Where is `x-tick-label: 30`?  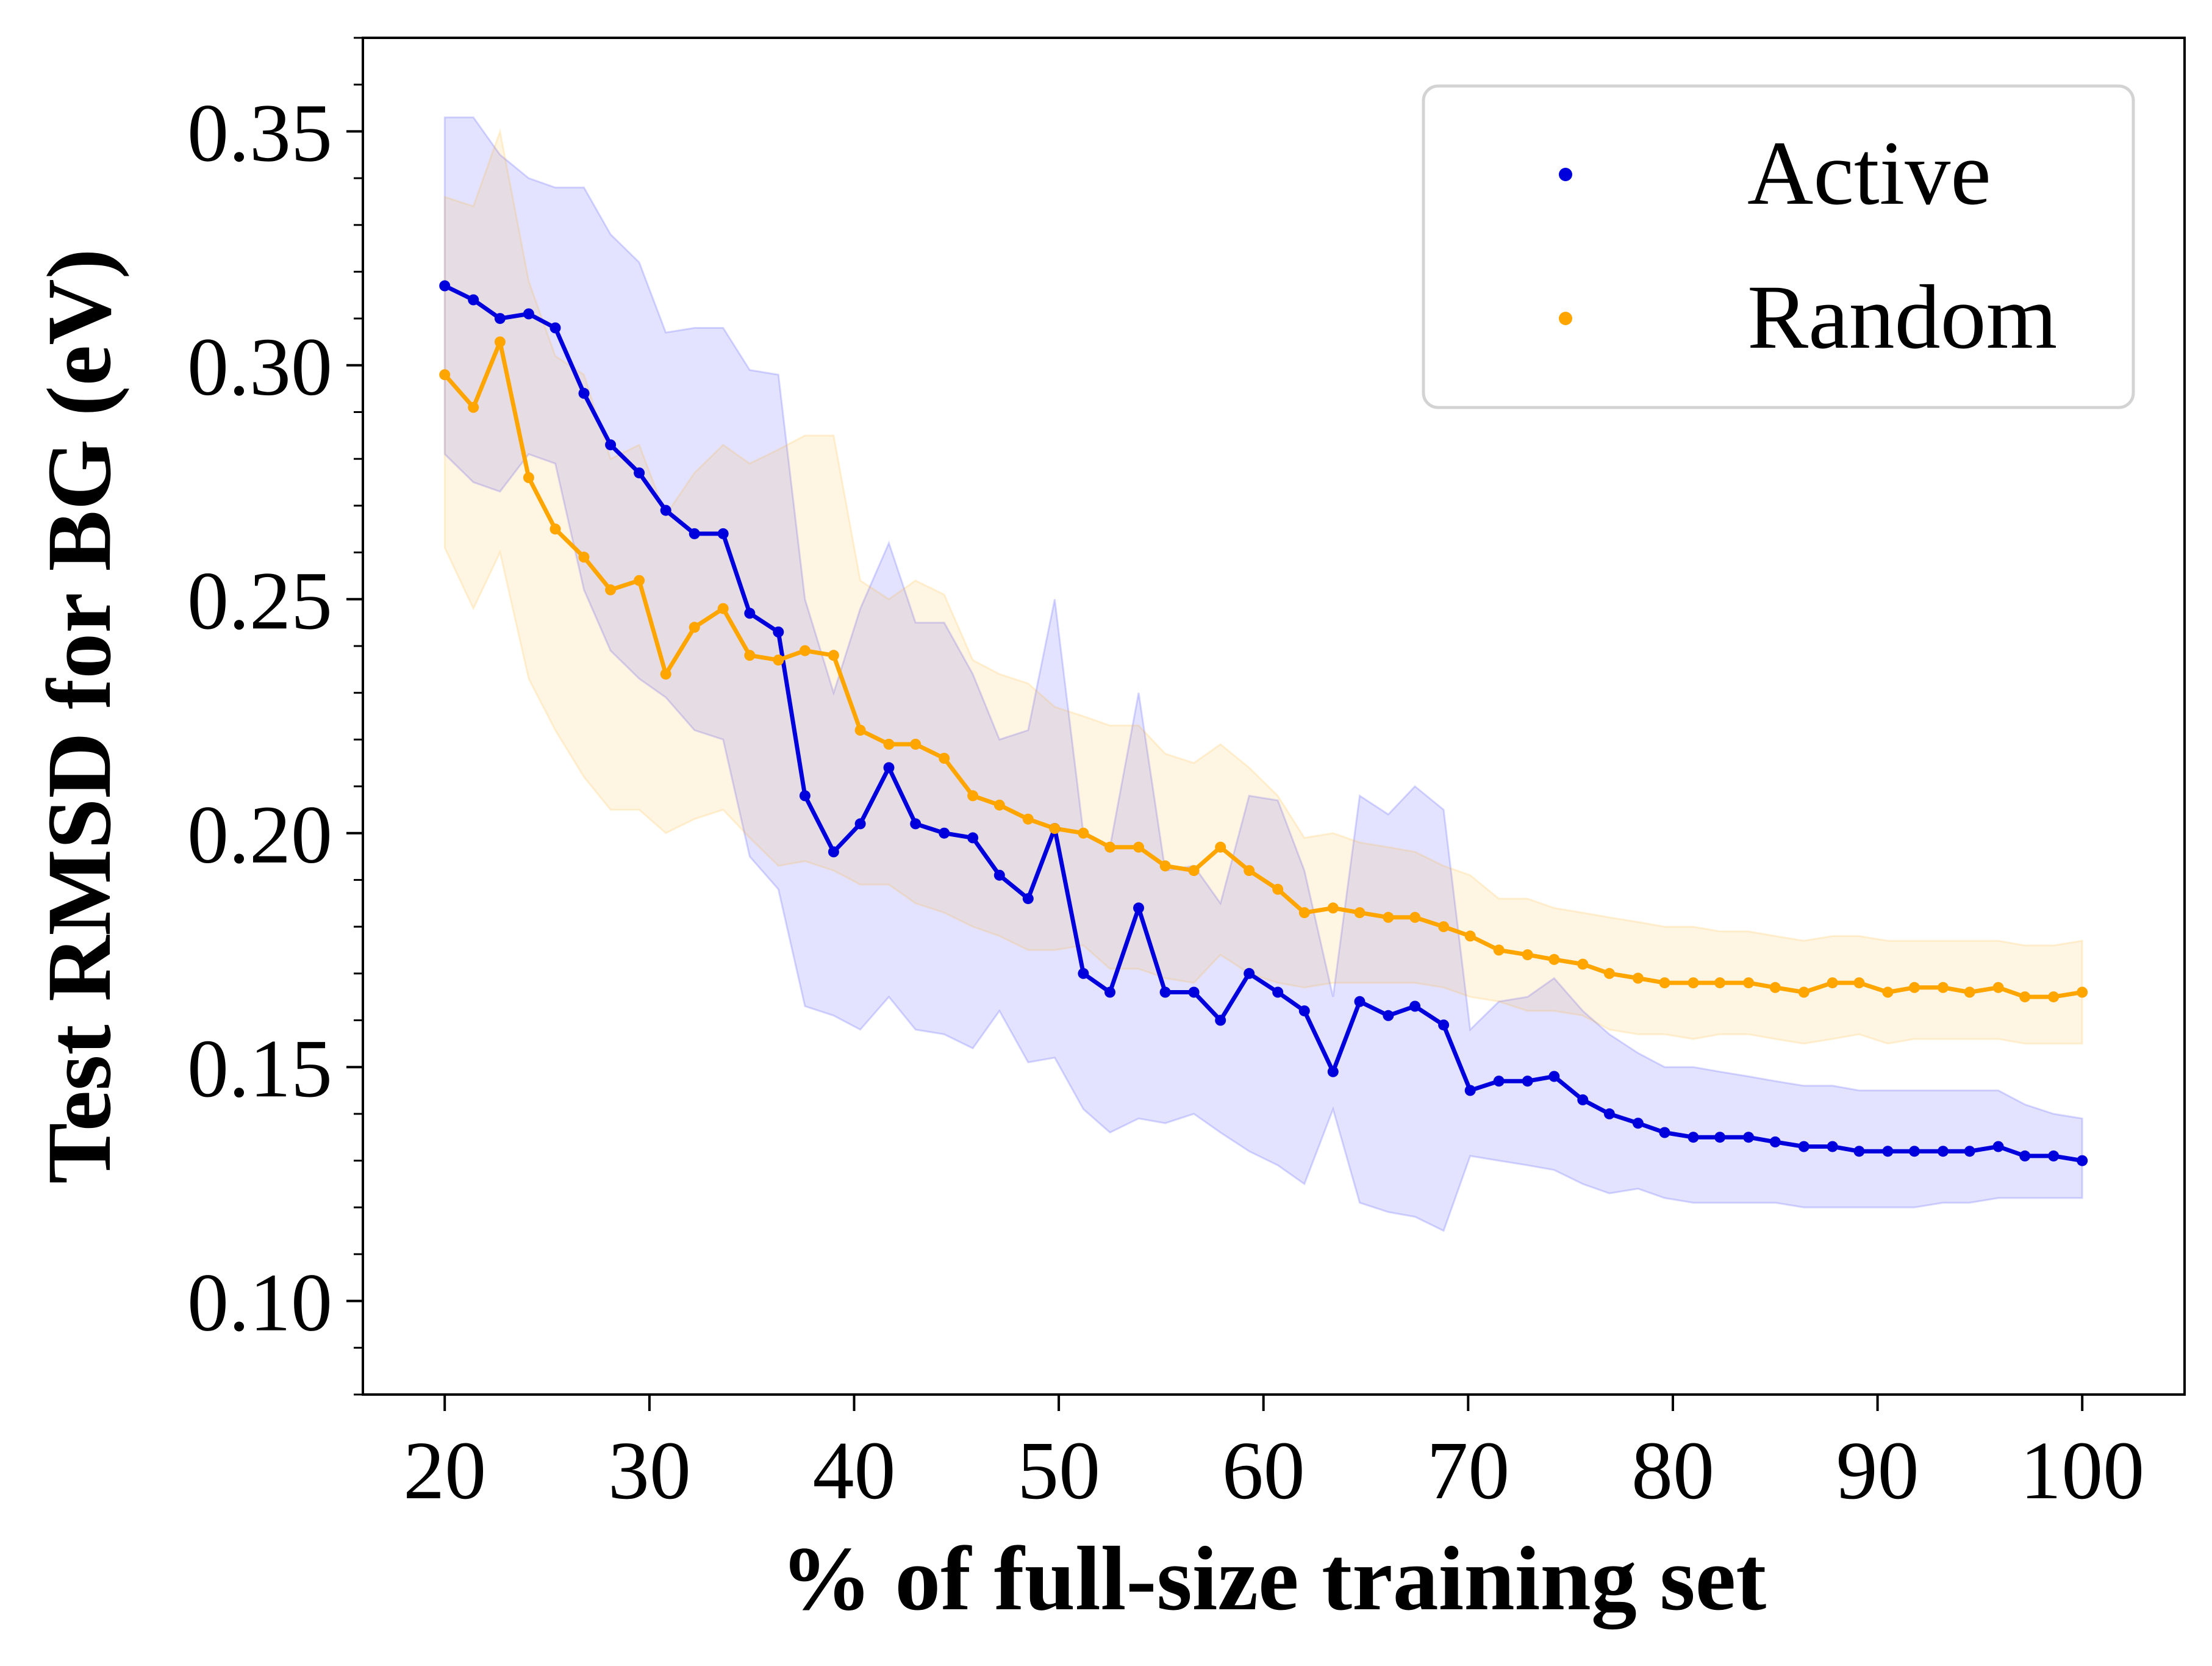 x-tick-label: 30 is located at coordinates (649, 1471).